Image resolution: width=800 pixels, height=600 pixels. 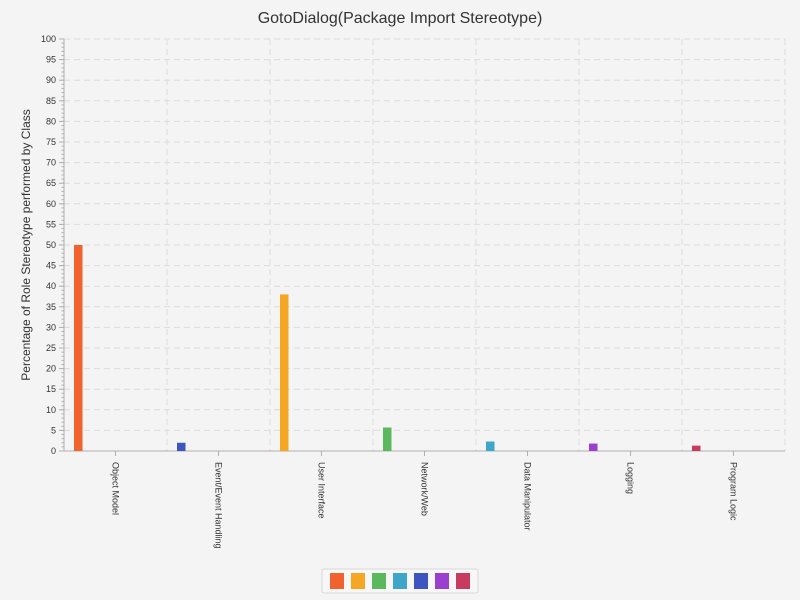 I want to click on y-tick-label: 65, so click(x=51, y=183).